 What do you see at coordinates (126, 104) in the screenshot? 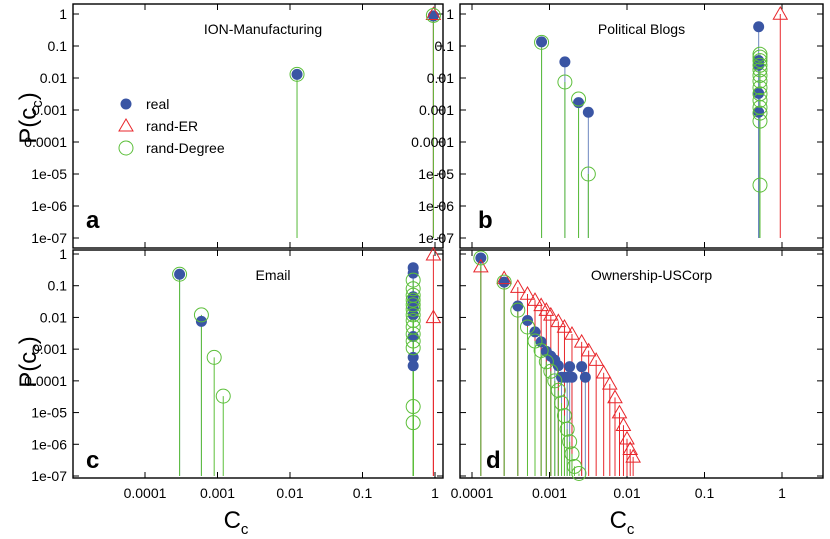
I see `legend-real-marker` at bounding box center [126, 104].